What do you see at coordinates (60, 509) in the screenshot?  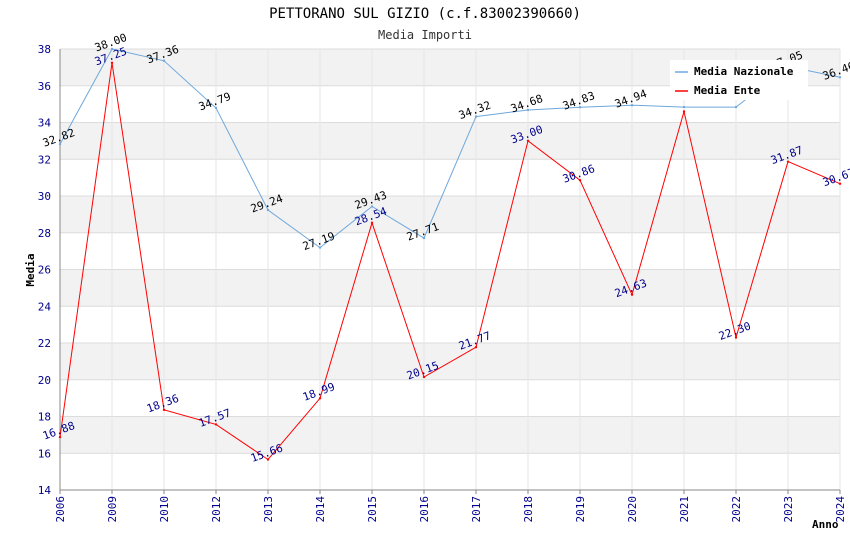 I see `x-tick-label: 2006` at bounding box center [60, 509].